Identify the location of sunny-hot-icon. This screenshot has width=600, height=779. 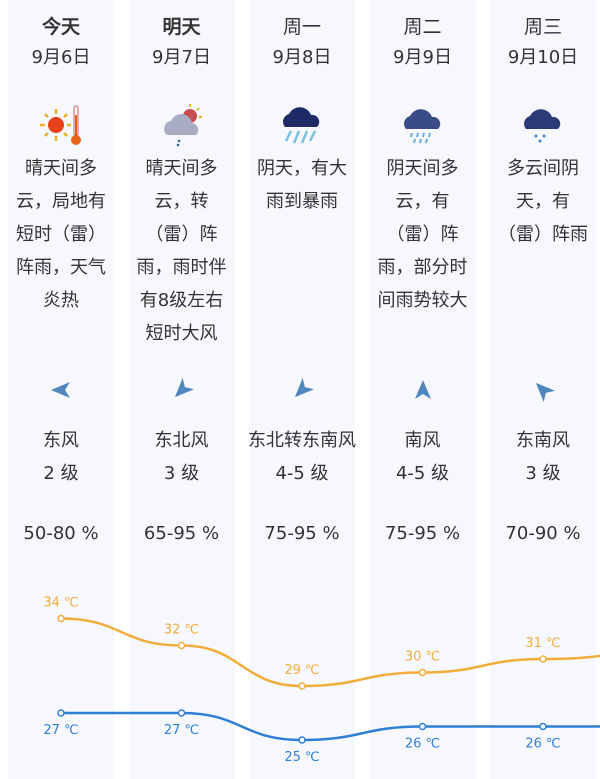
(62, 125).